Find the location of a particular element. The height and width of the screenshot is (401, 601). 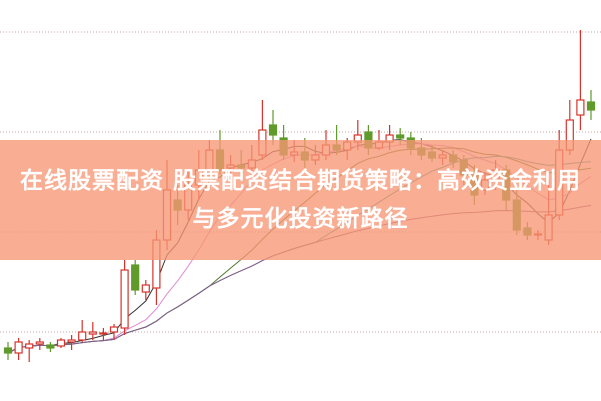

article-title: 在线股票配资 股票配资结合期货策略：高效资金利用与多元化投资新路径 is located at coordinates (300, 200).